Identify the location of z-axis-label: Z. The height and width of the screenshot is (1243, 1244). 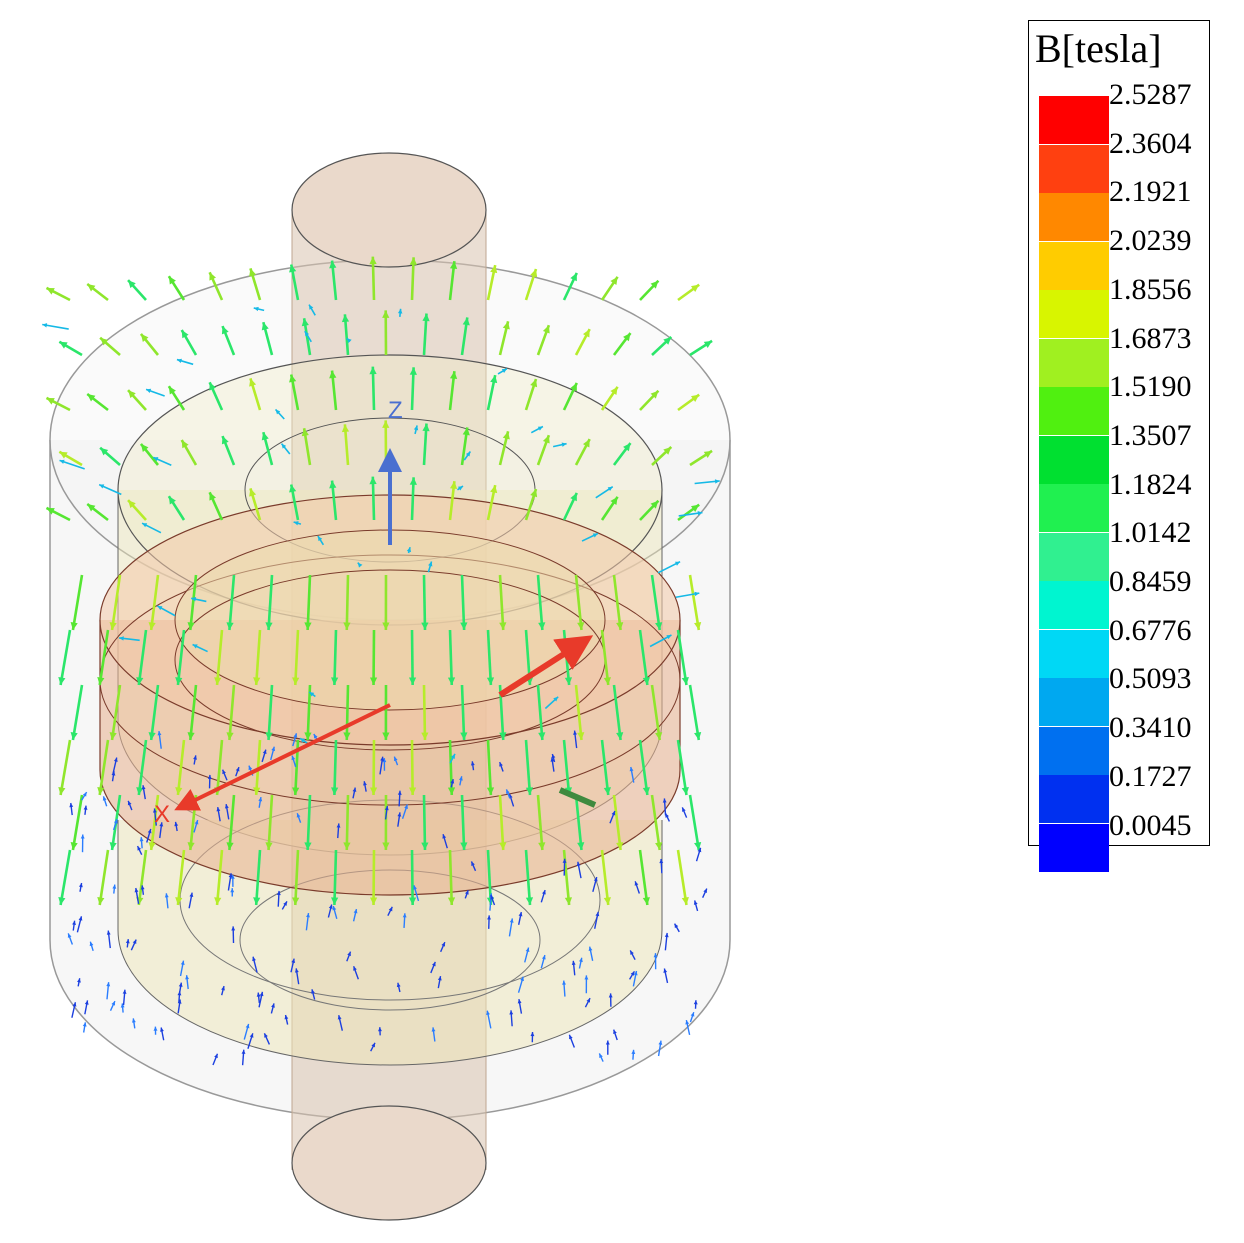
(395, 410).